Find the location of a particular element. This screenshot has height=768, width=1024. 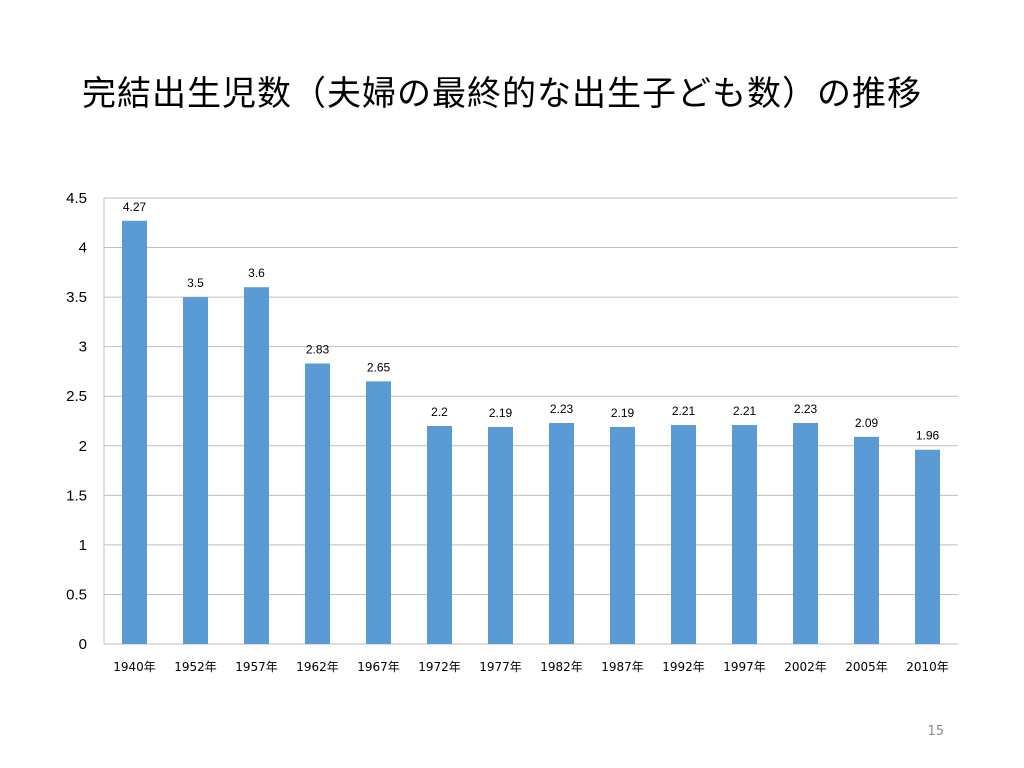

page-number: 15 is located at coordinates (935, 731).